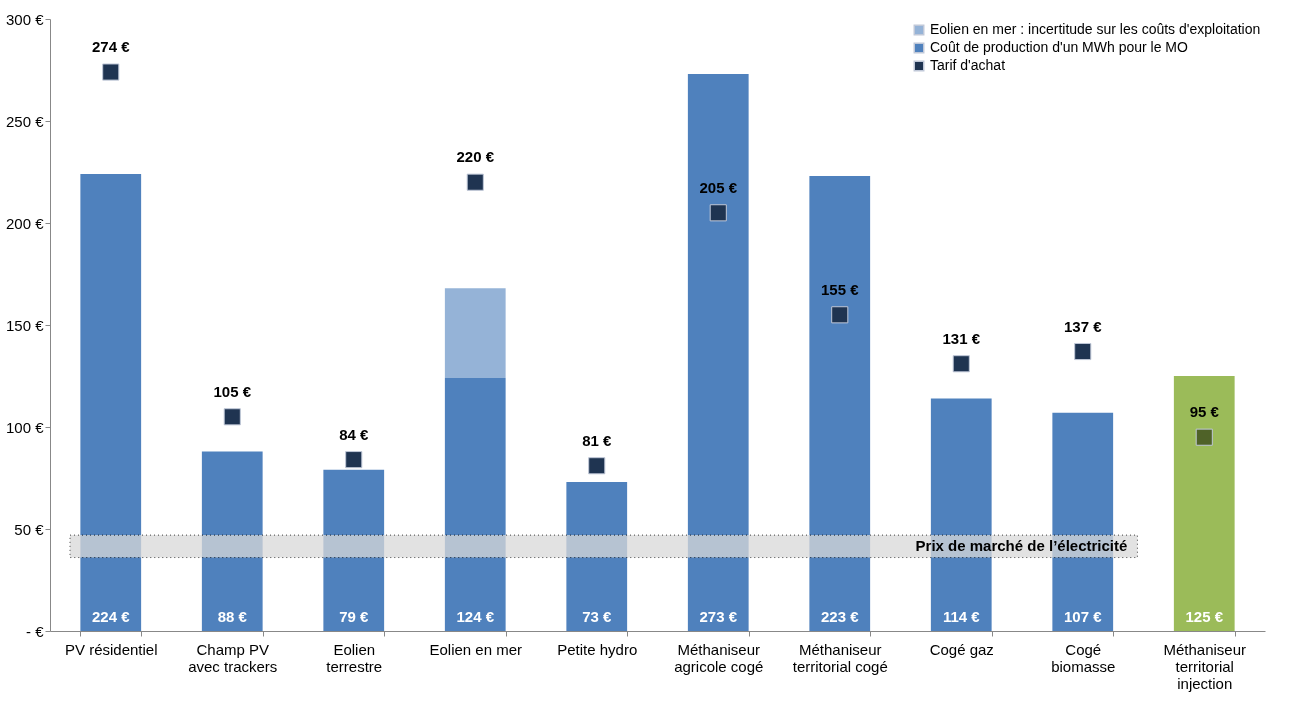 This screenshot has width=1292, height=713. What do you see at coordinates (719, 657) in the screenshot?
I see `x-tick-label: Méthaniseur agricole cogé` at bounding box center [719, 657].